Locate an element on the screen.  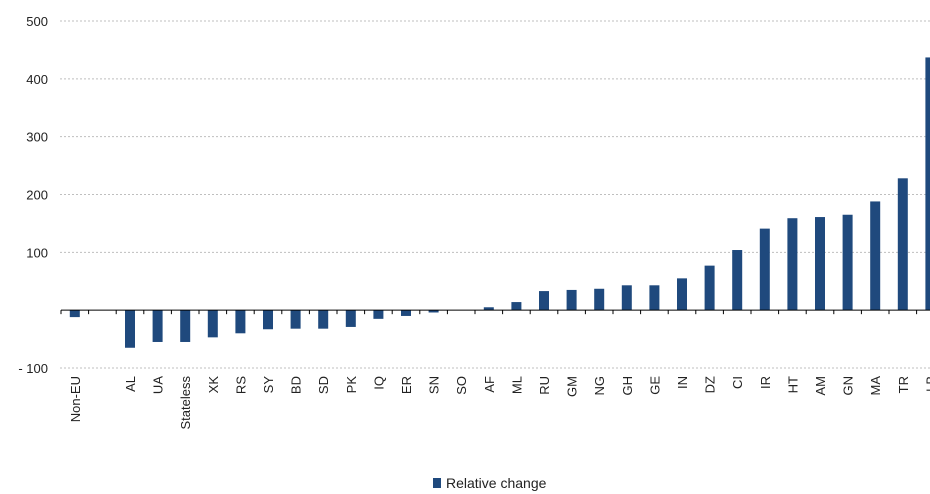
legend: Relative change is located at coordinates (490, 483).